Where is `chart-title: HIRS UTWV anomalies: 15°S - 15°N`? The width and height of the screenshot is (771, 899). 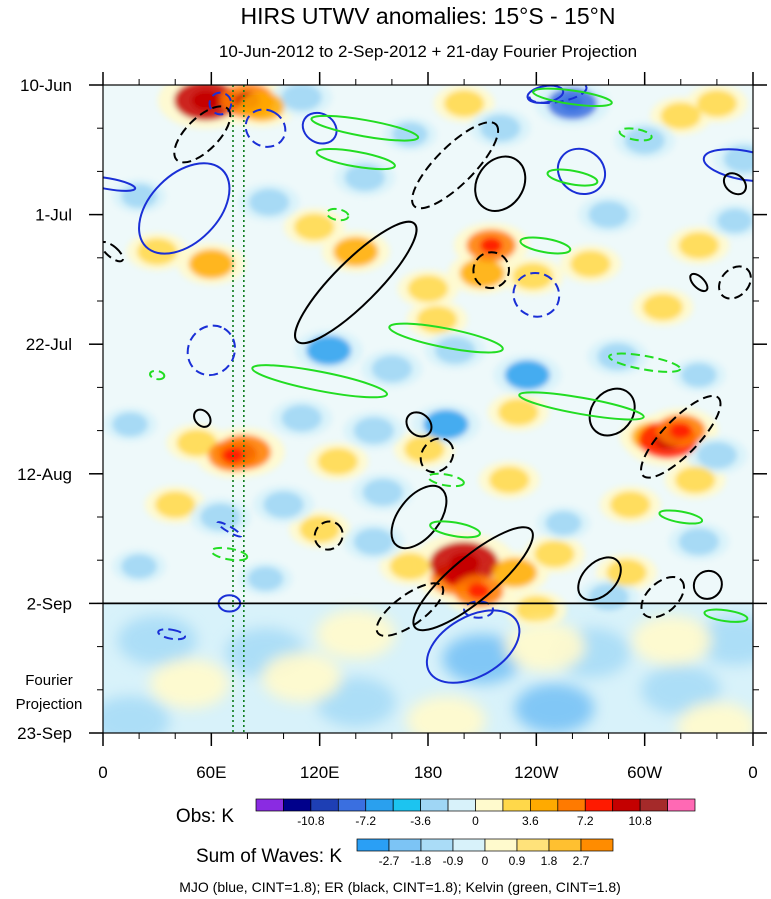
chart-title: HIRS UTWV anomalies: 15°S - 15°N is located at coordinates (427, 16).